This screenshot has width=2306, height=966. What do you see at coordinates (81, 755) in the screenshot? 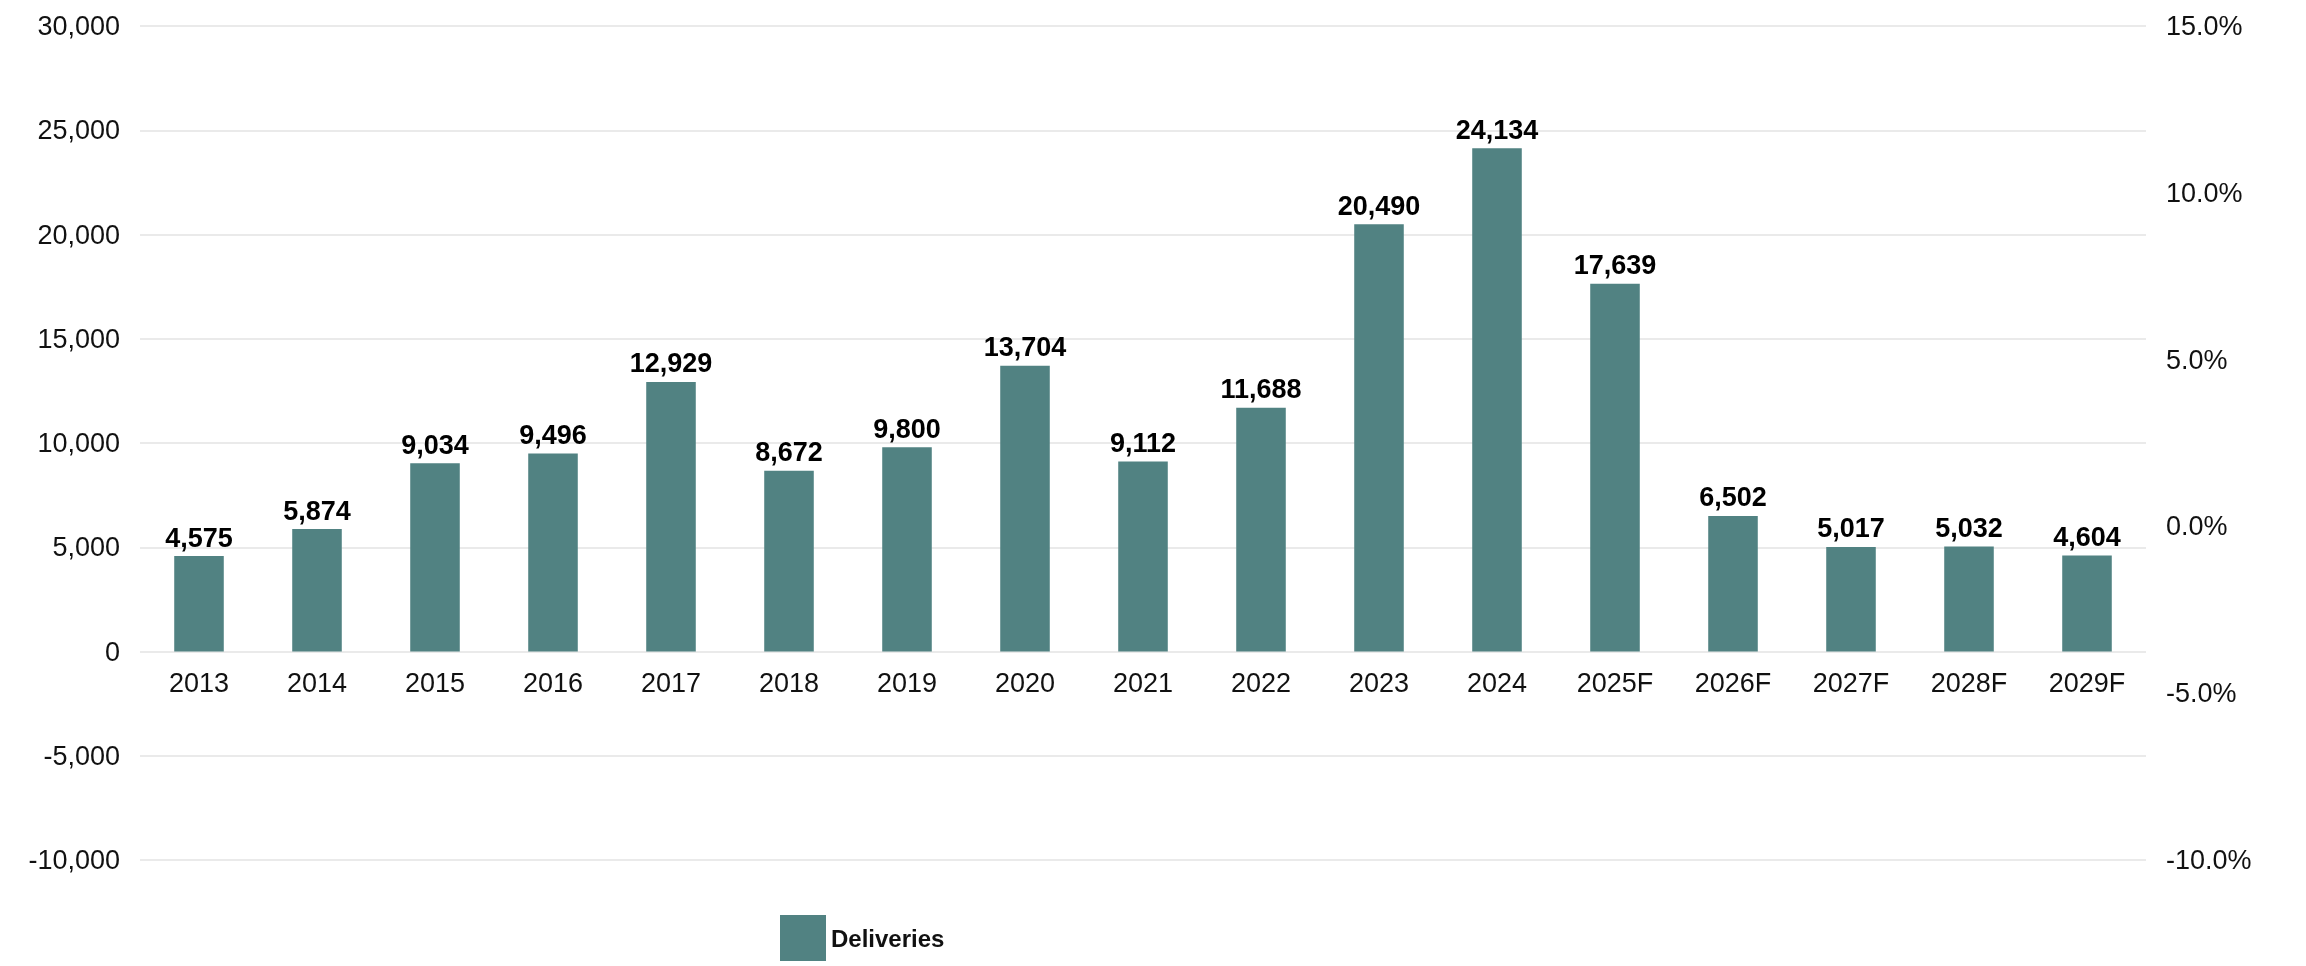
I see `y-tick-label: -5,000` at bounding box center [81, 755].